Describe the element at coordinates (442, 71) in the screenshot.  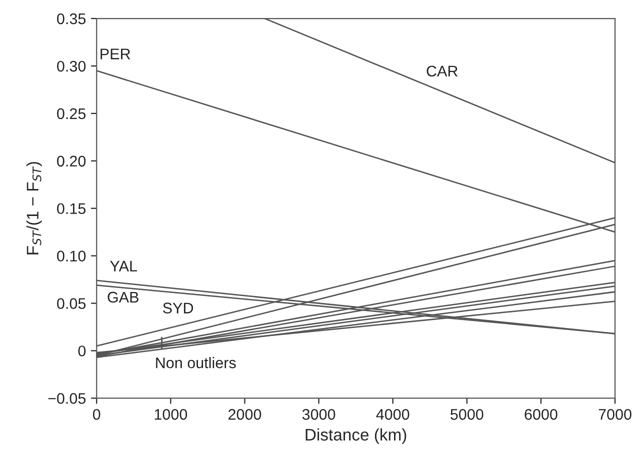
I see `series-label: CAR` at that location.